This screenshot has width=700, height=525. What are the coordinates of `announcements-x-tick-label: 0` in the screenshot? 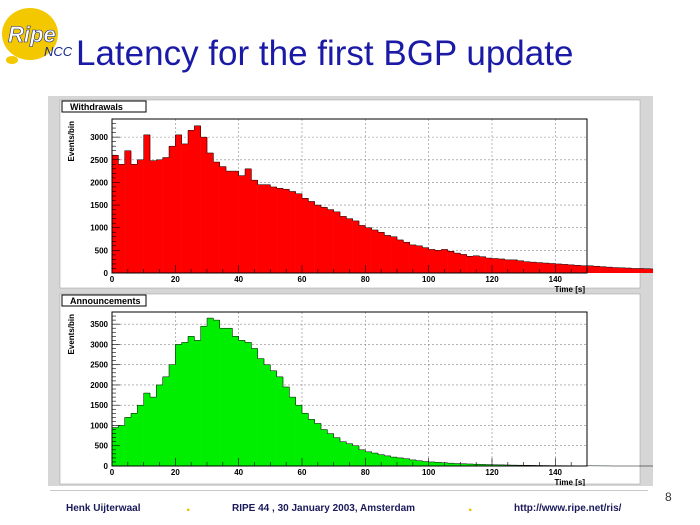 It's located at (112, 472).